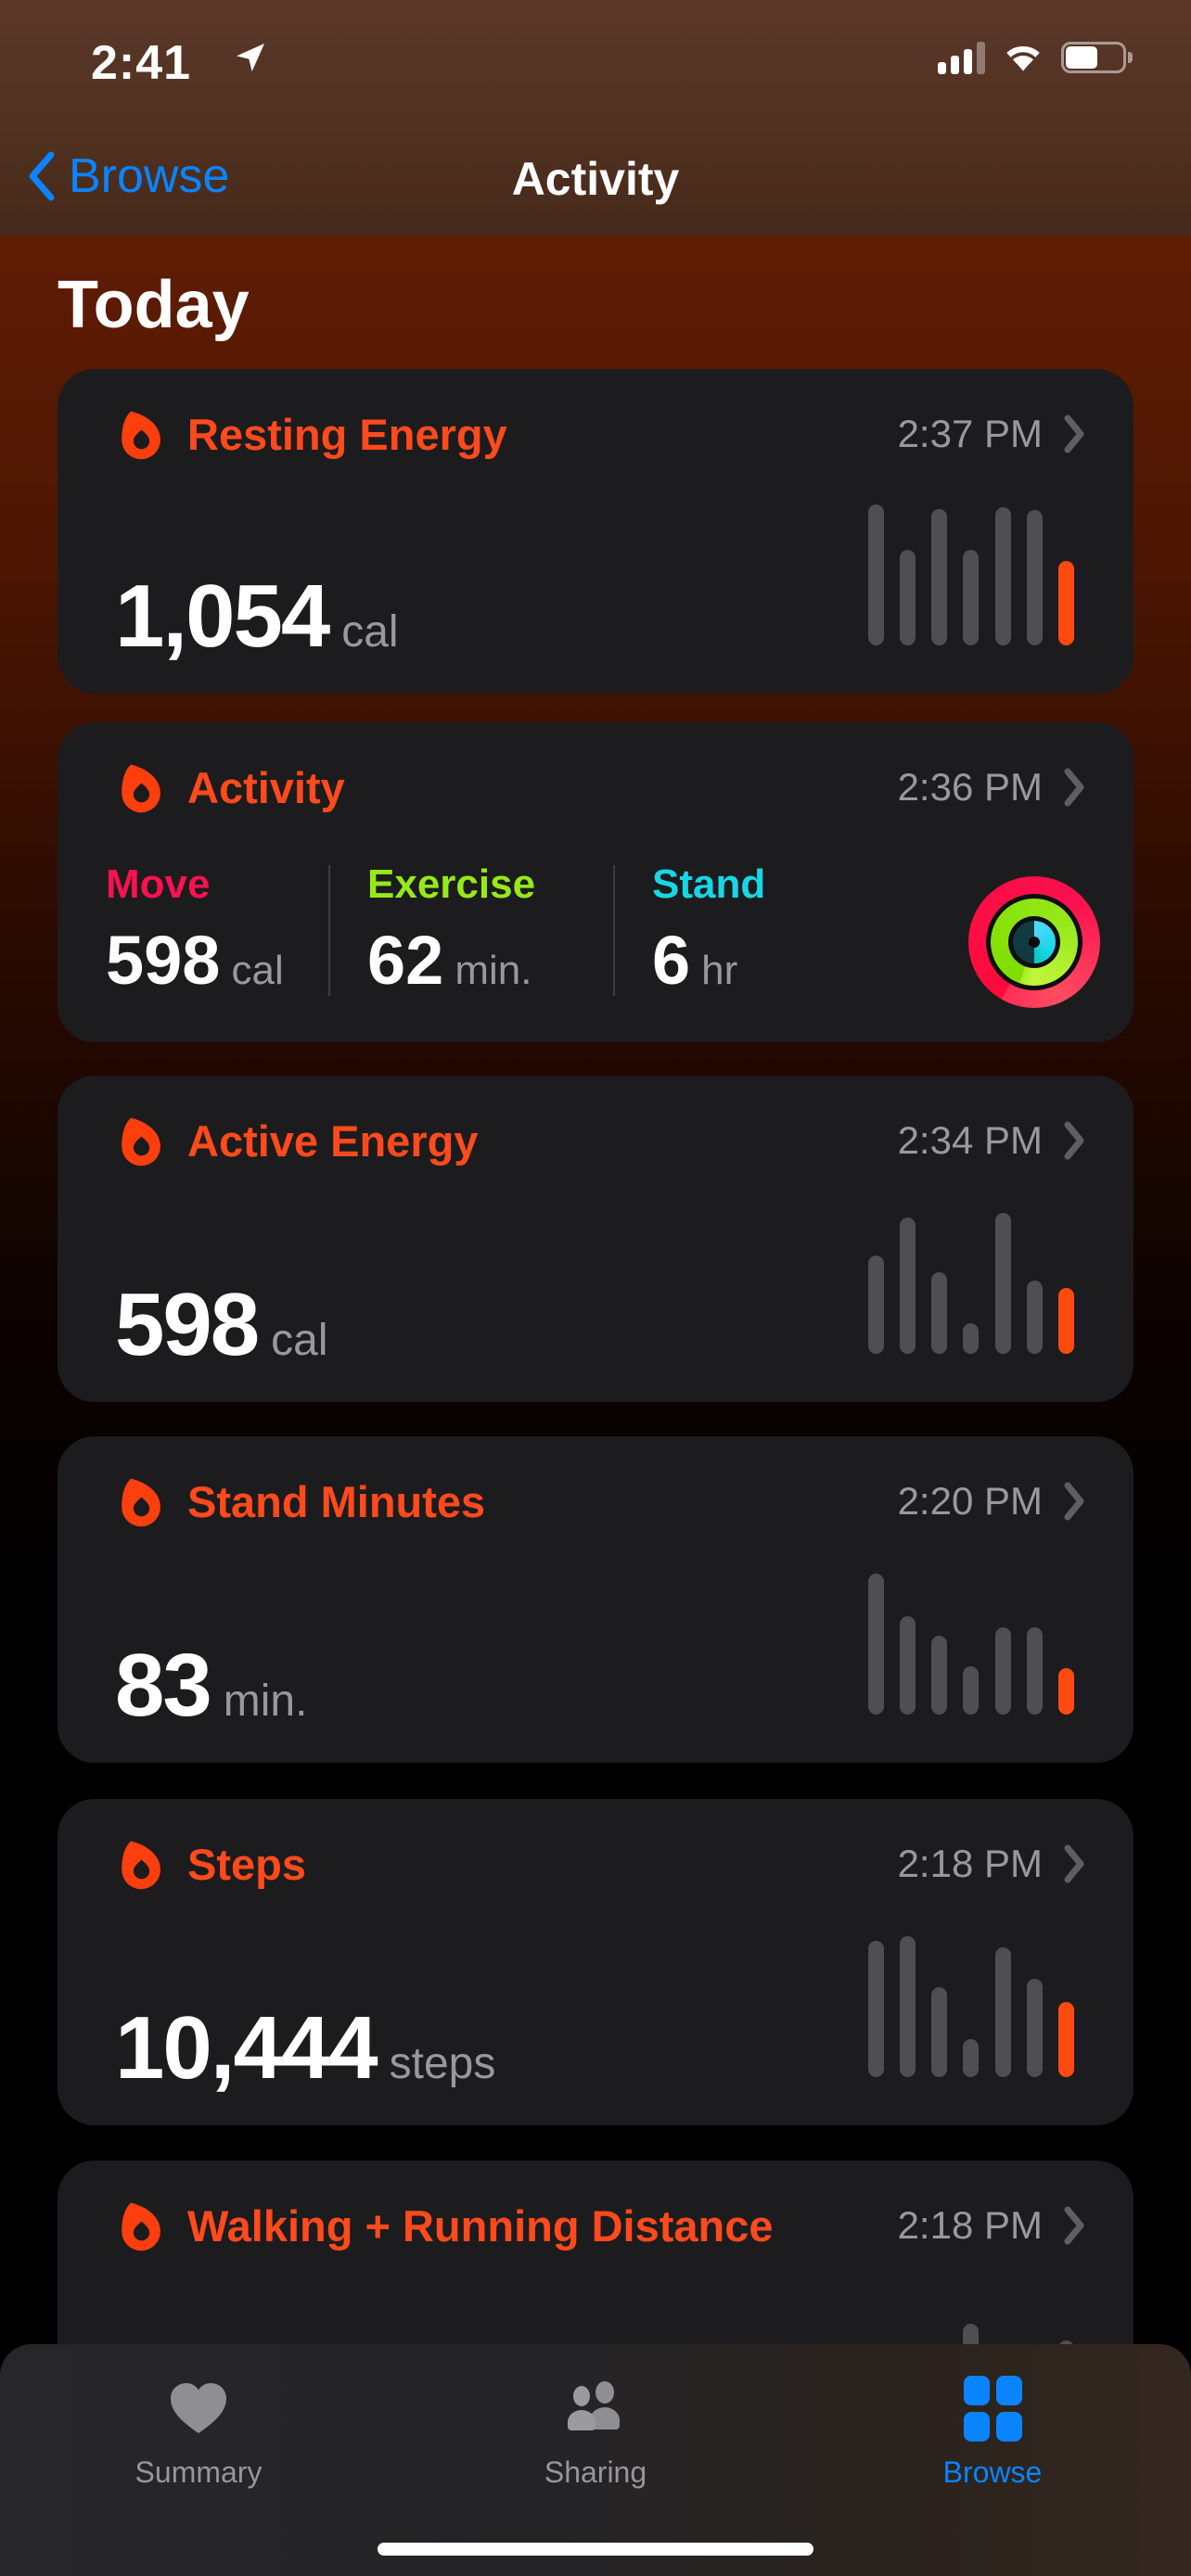  I want to click on card-steps: Steps 2:18 PM 10,444 steps, so click(595, 1962).